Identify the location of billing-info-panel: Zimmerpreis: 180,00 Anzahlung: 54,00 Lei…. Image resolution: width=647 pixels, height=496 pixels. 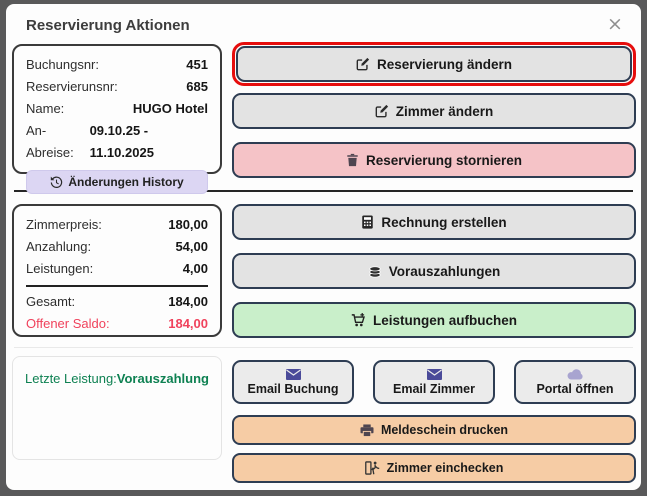
(117, 270).